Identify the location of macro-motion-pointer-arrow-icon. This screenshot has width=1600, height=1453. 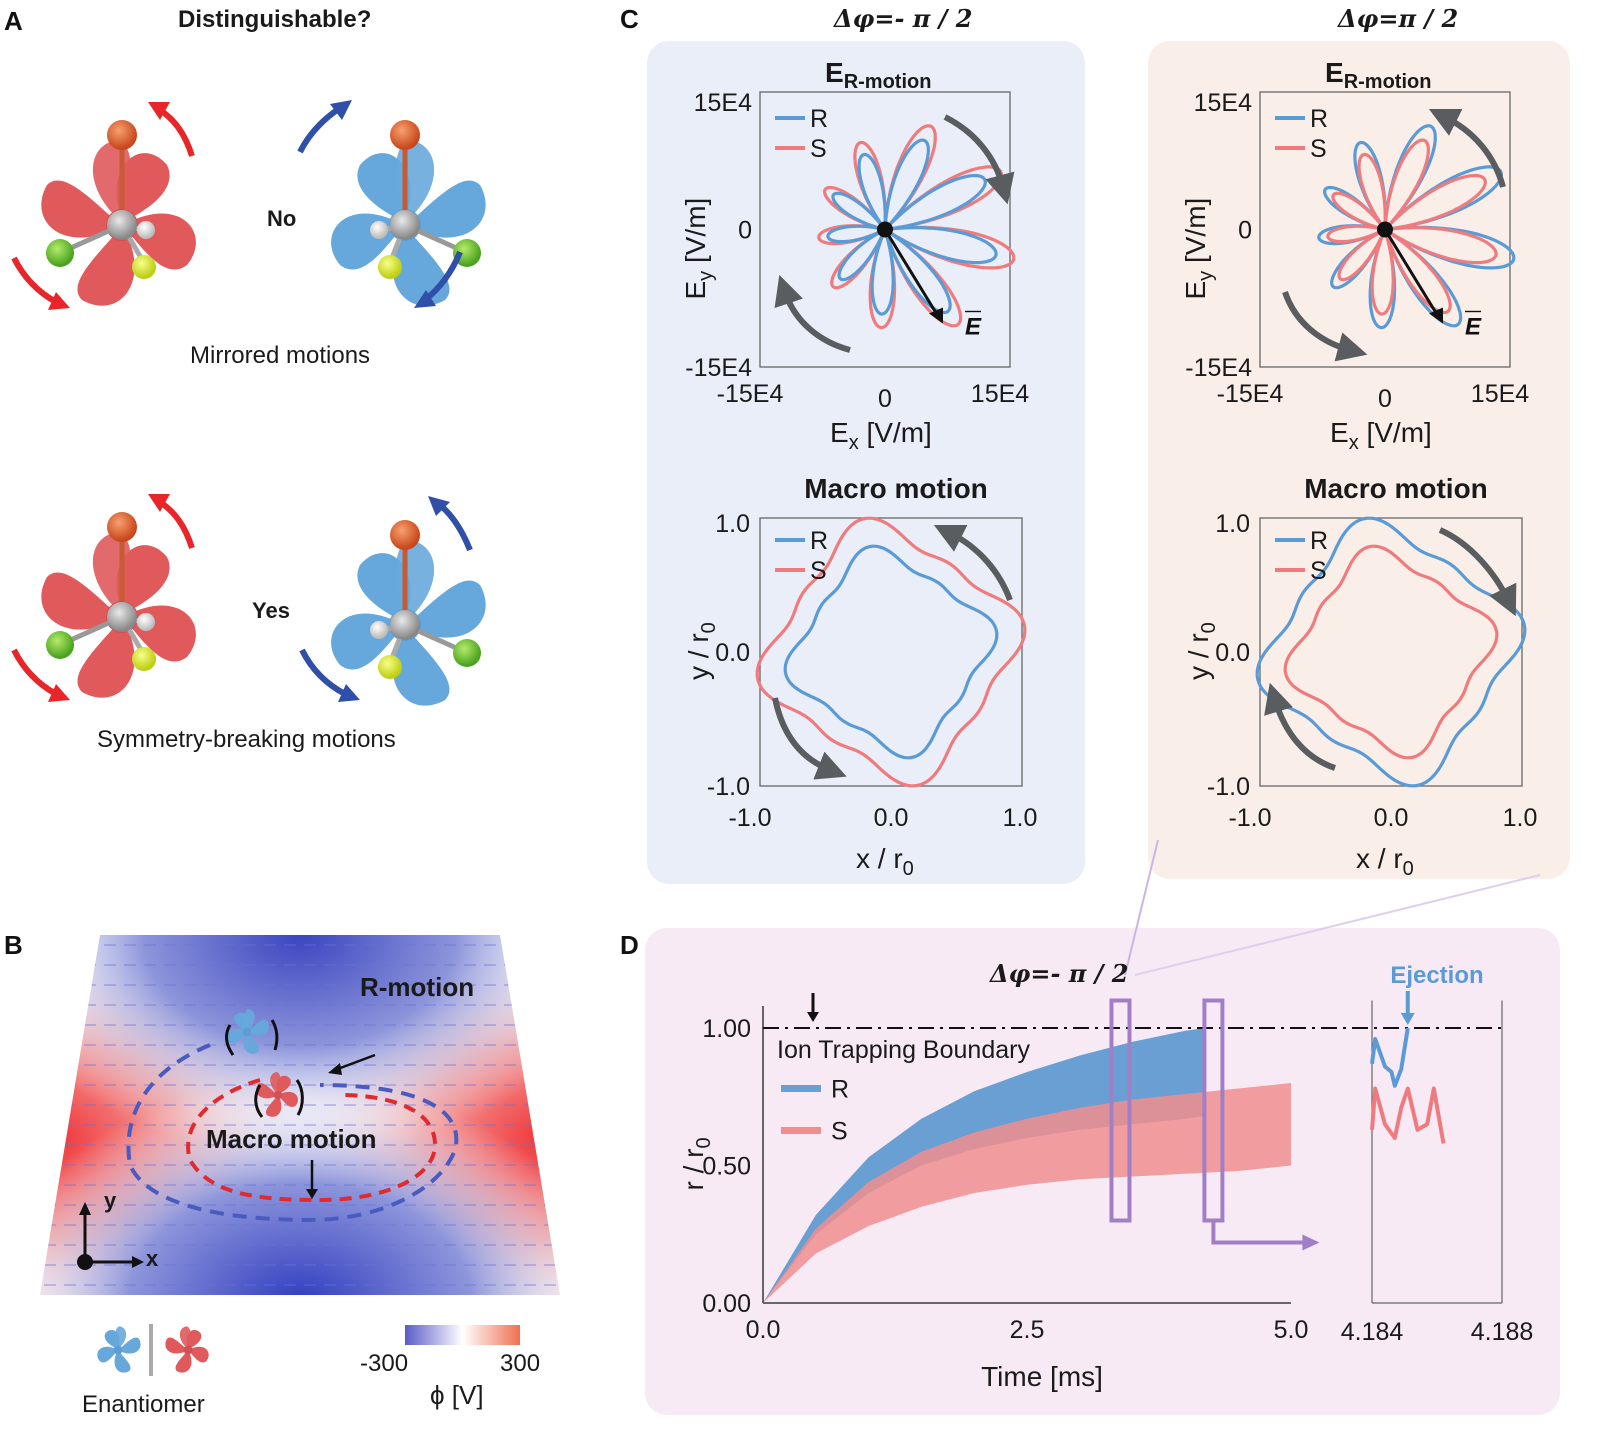
(312, 1179).